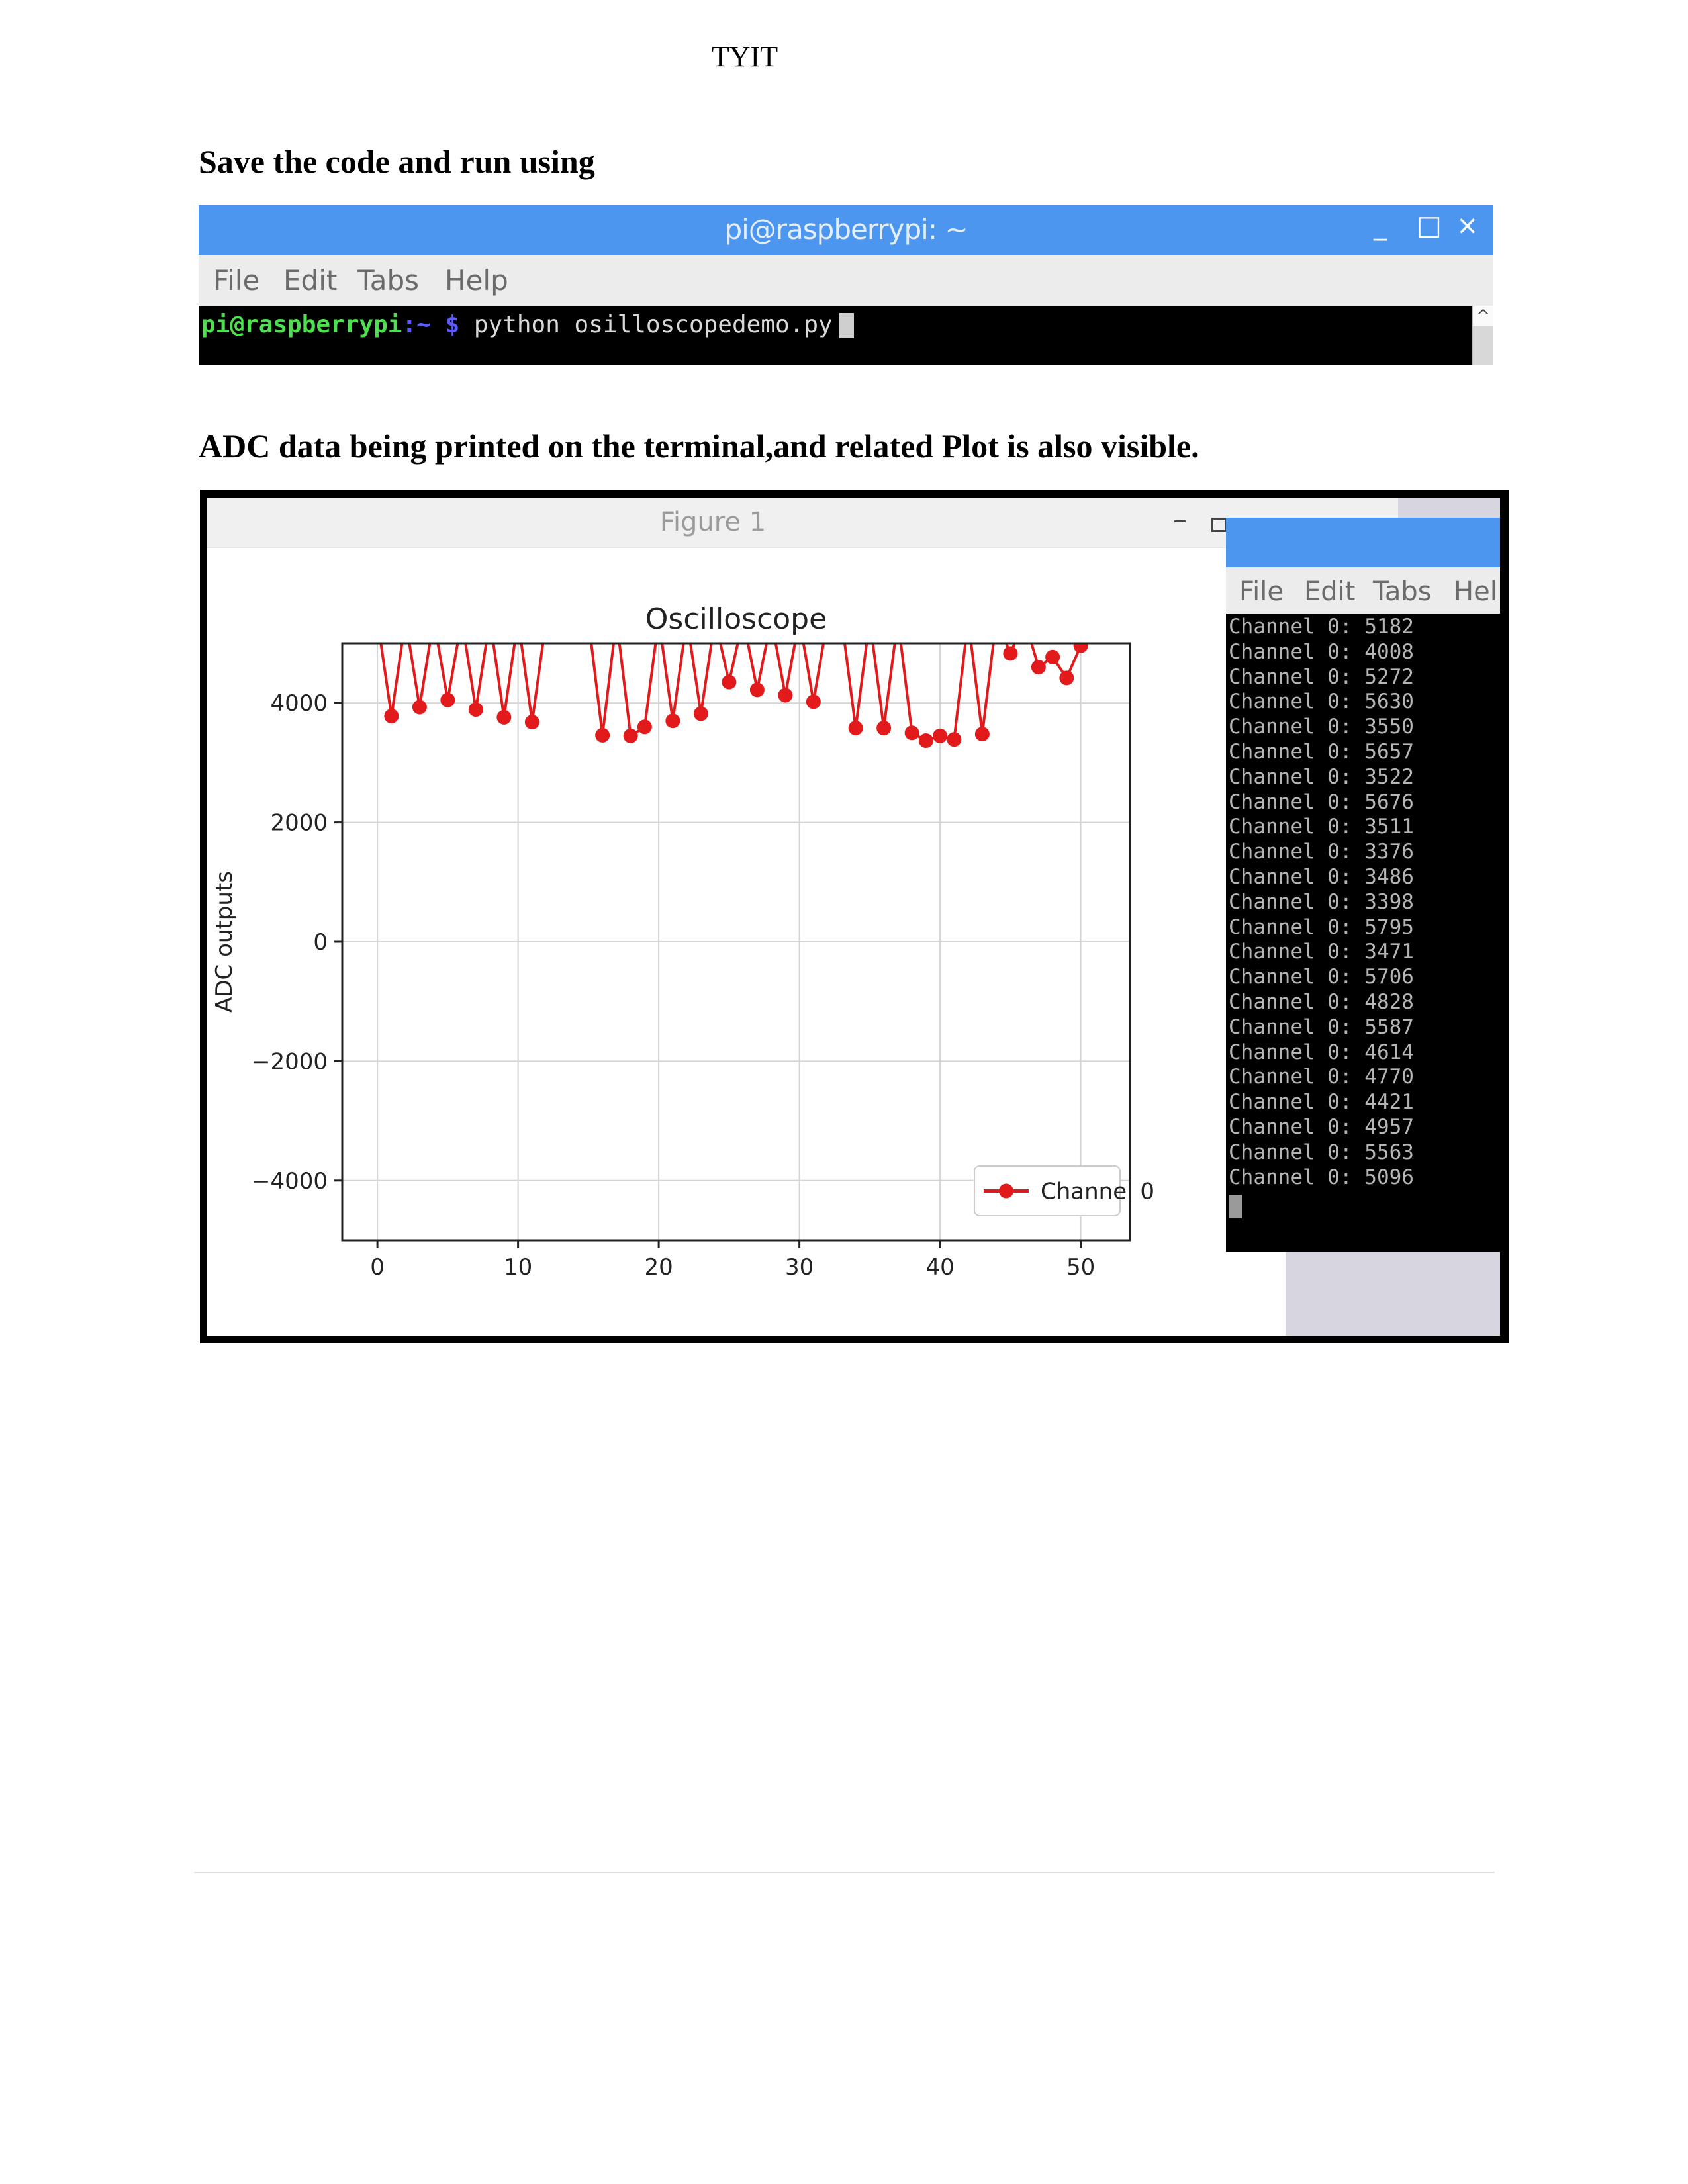  What do you see at coordinates (1321, 776) in the screenshot?
I see `terminal-output-line: Channel 0: 3522` at bounding box center [1321, 776].